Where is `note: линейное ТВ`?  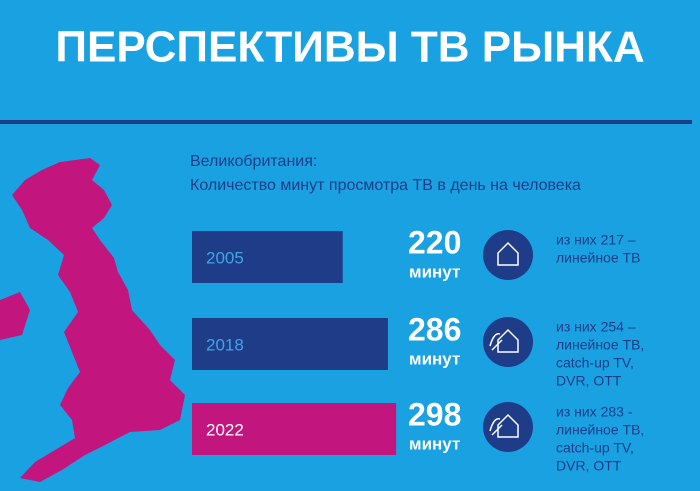
note: линейное ТВ is located at coordinates (598, 258).